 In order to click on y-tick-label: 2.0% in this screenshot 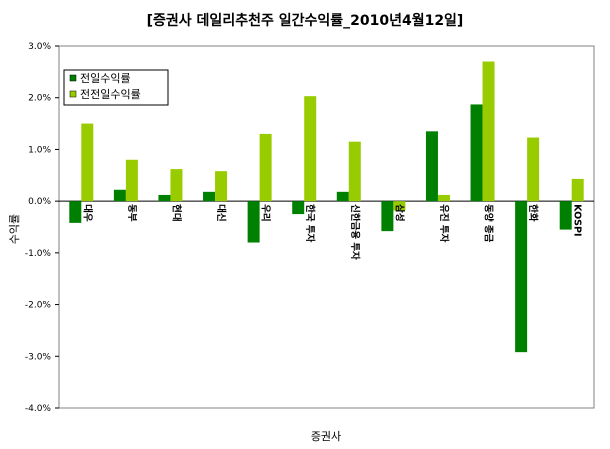, I will do `click(39, 99)`.